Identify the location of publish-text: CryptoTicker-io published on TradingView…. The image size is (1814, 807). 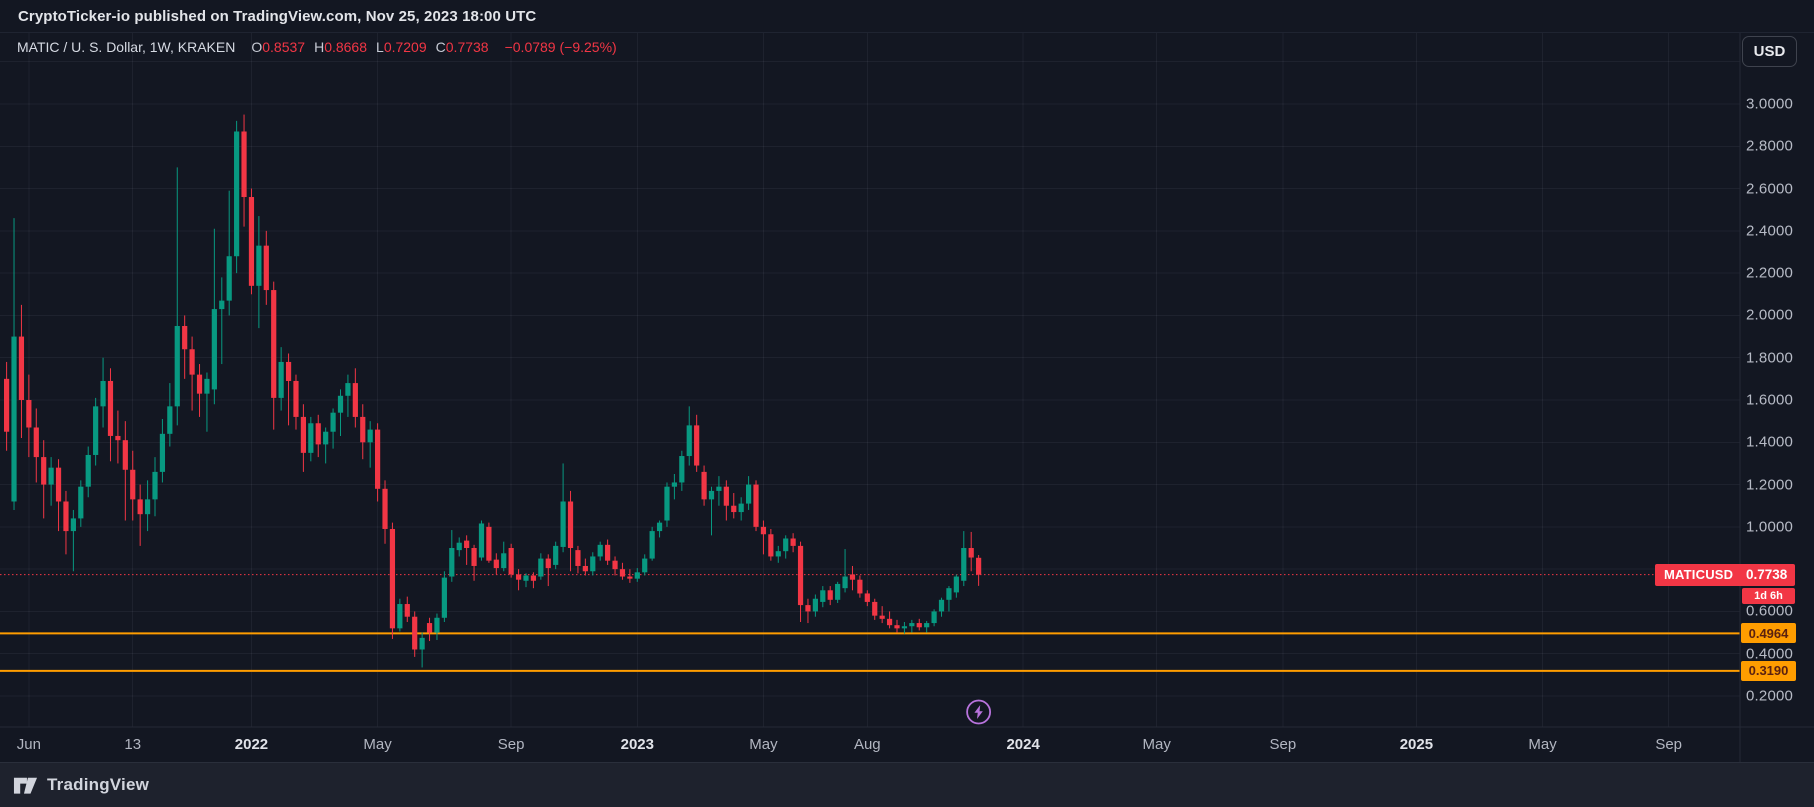
(277, 16).